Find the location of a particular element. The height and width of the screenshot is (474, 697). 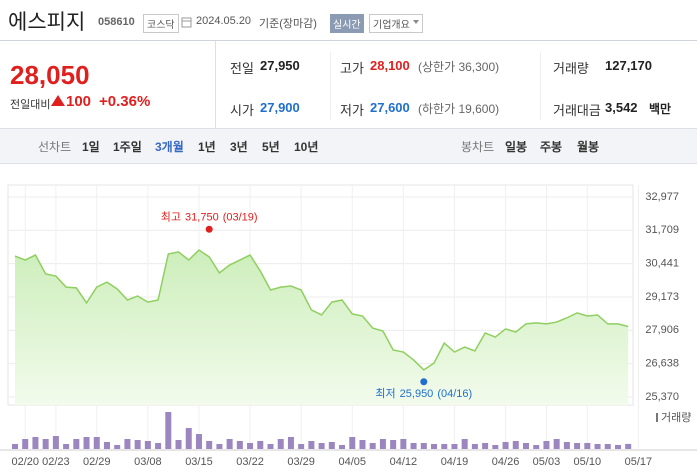

field-value: 3,542 is located at coordinates (621, 107).